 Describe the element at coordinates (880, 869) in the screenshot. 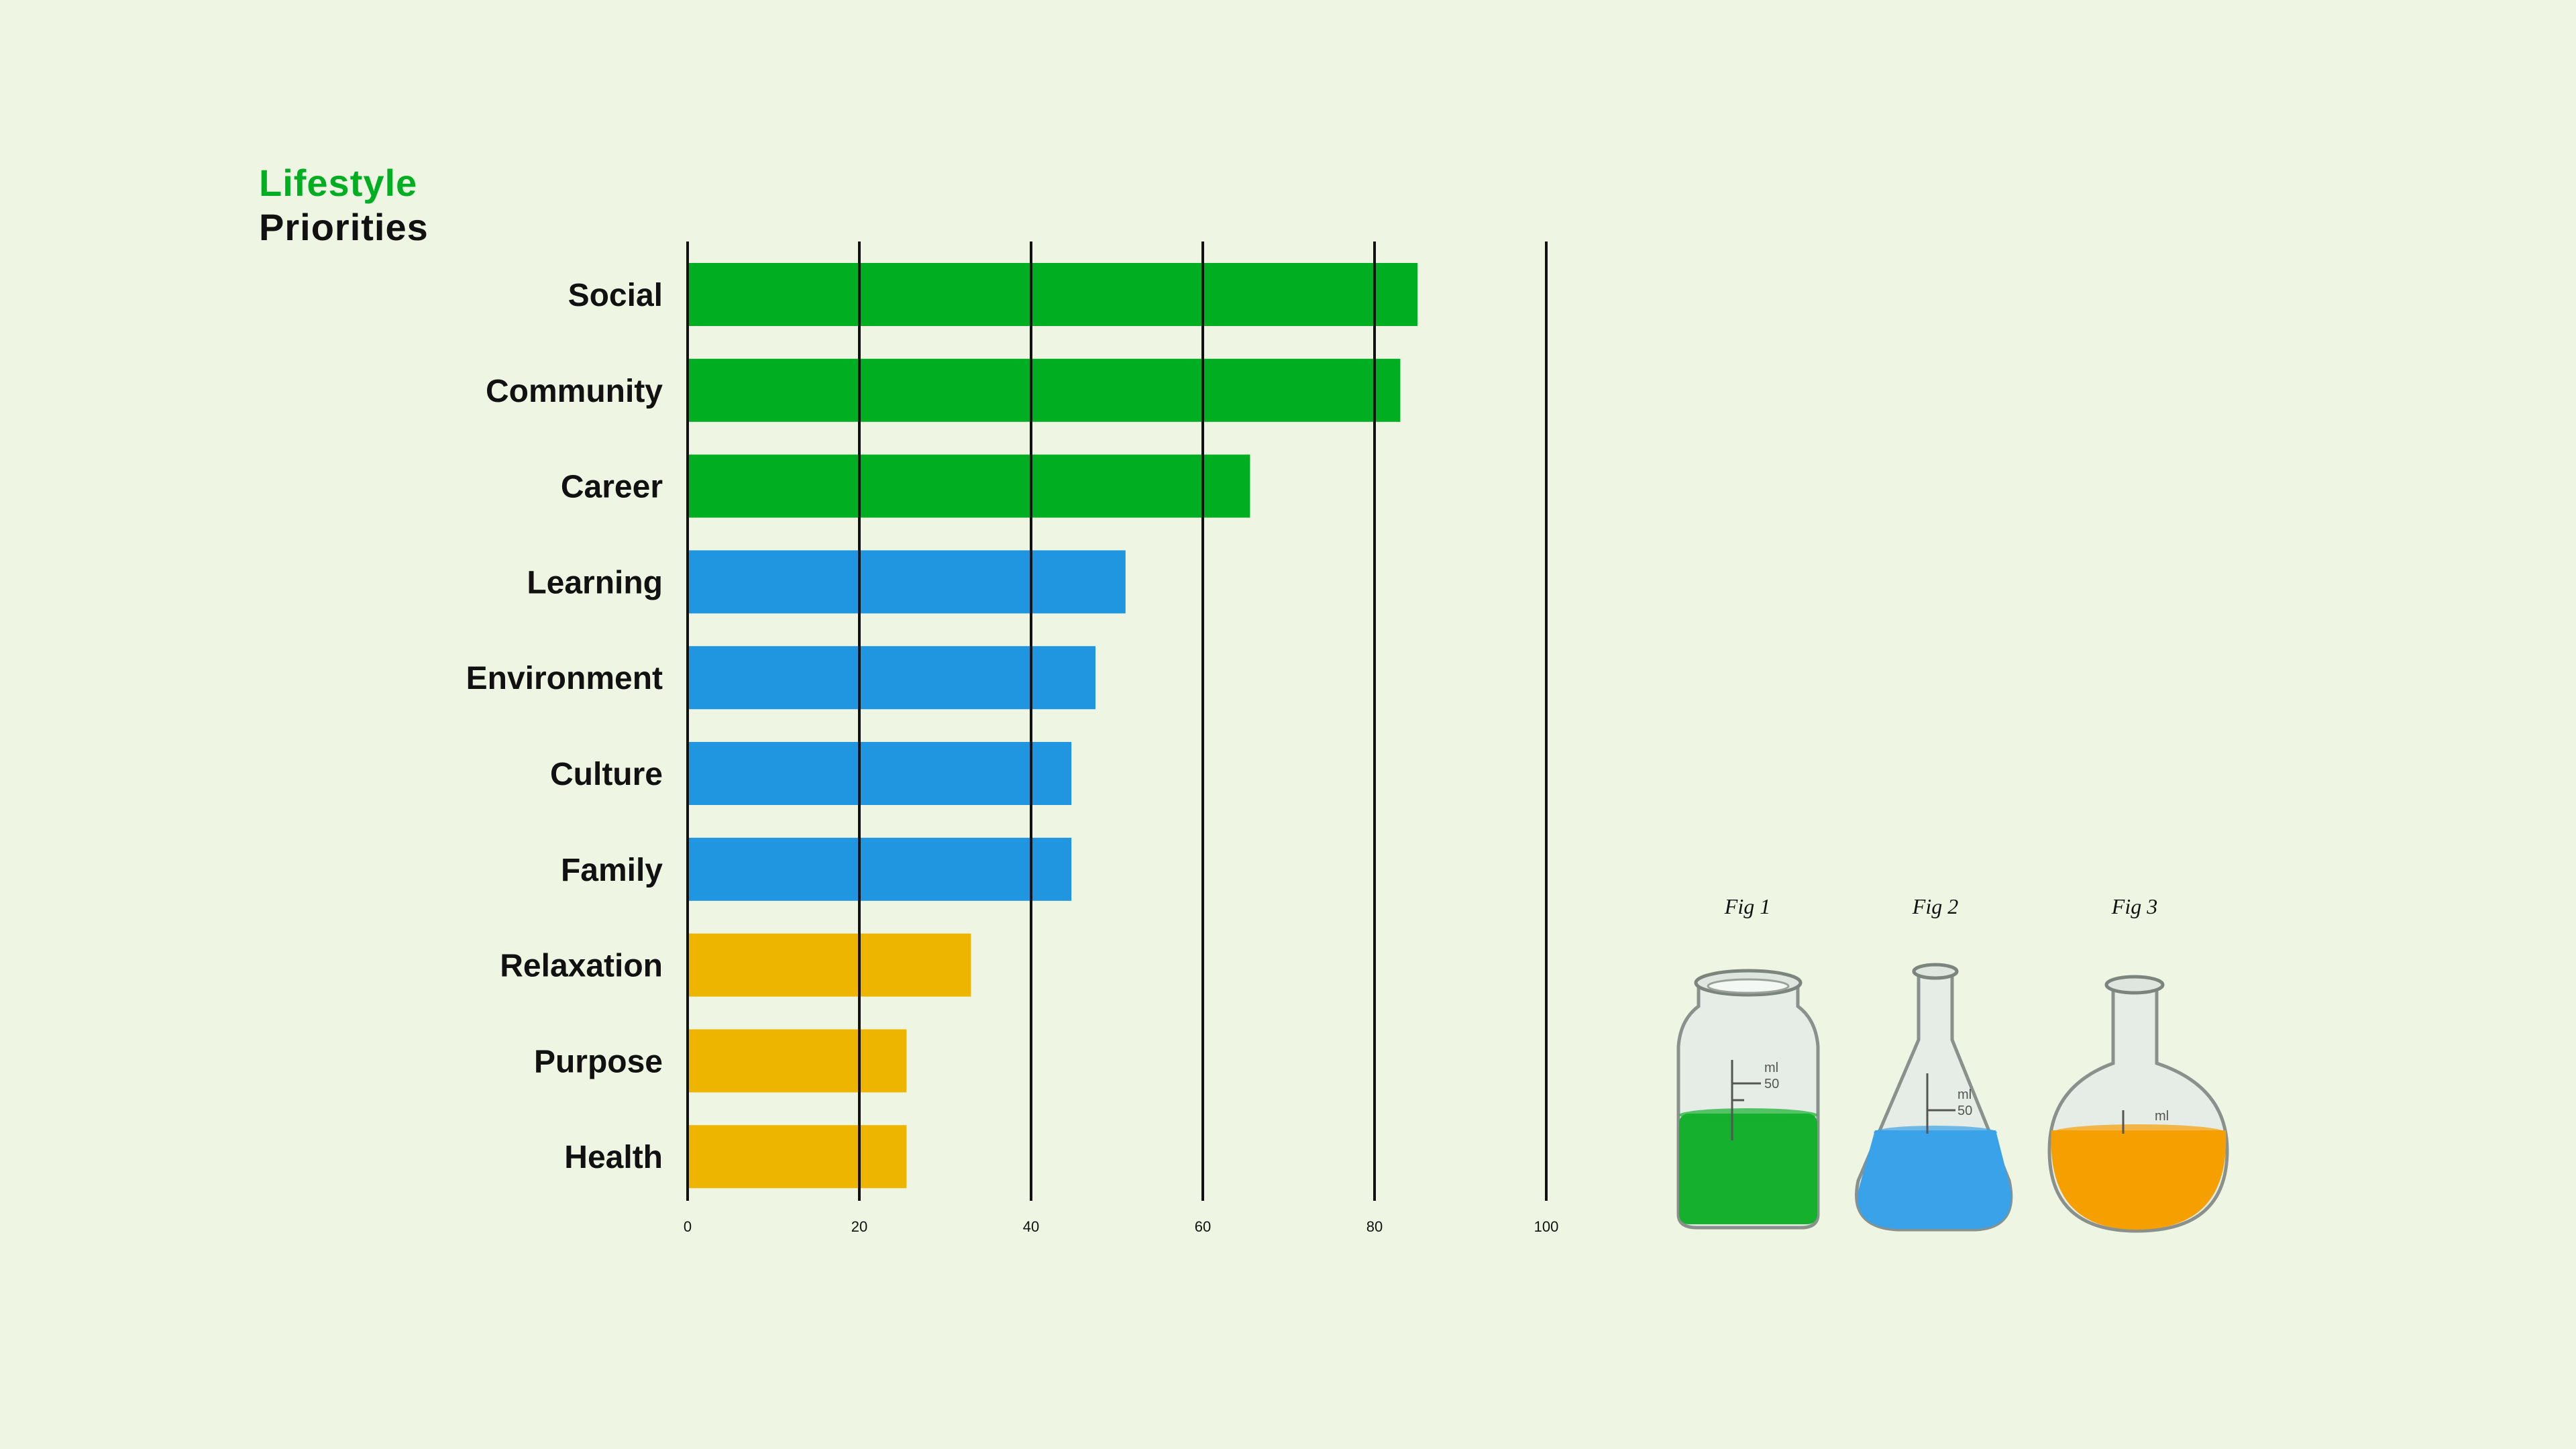

I see `bar-family` at that location.